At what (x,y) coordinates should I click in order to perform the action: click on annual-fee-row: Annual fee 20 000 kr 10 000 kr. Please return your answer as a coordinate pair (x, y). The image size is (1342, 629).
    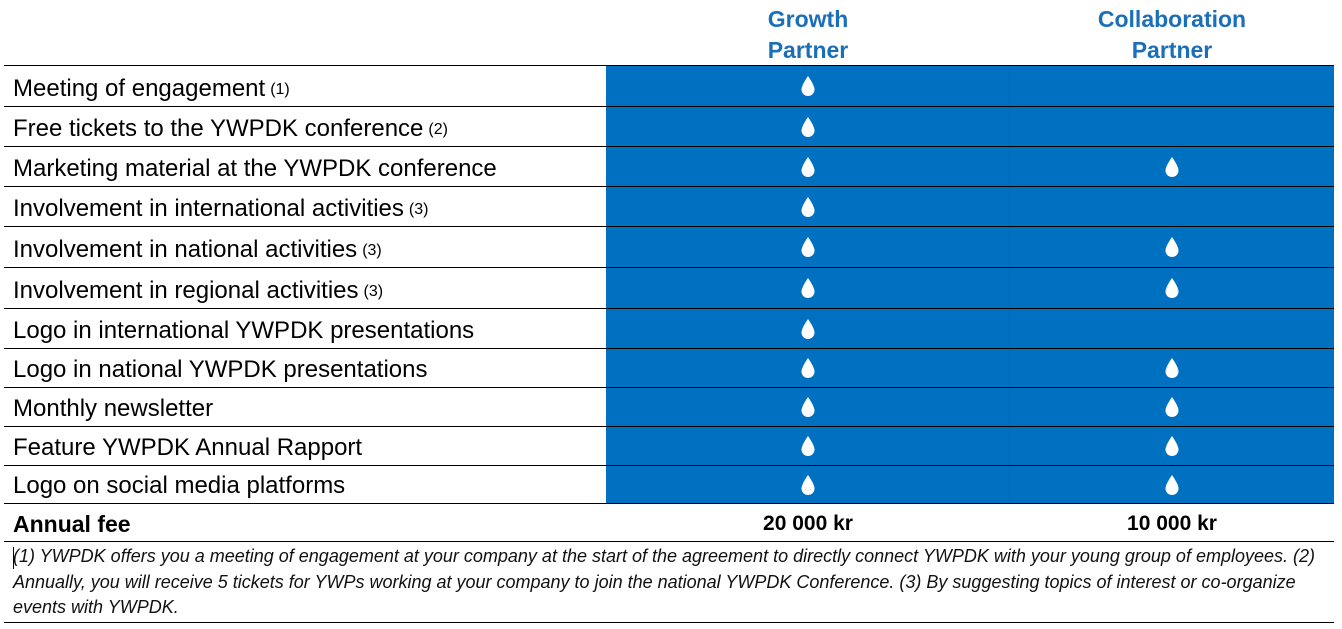
    Looking at the image, I should click on (669, 524).